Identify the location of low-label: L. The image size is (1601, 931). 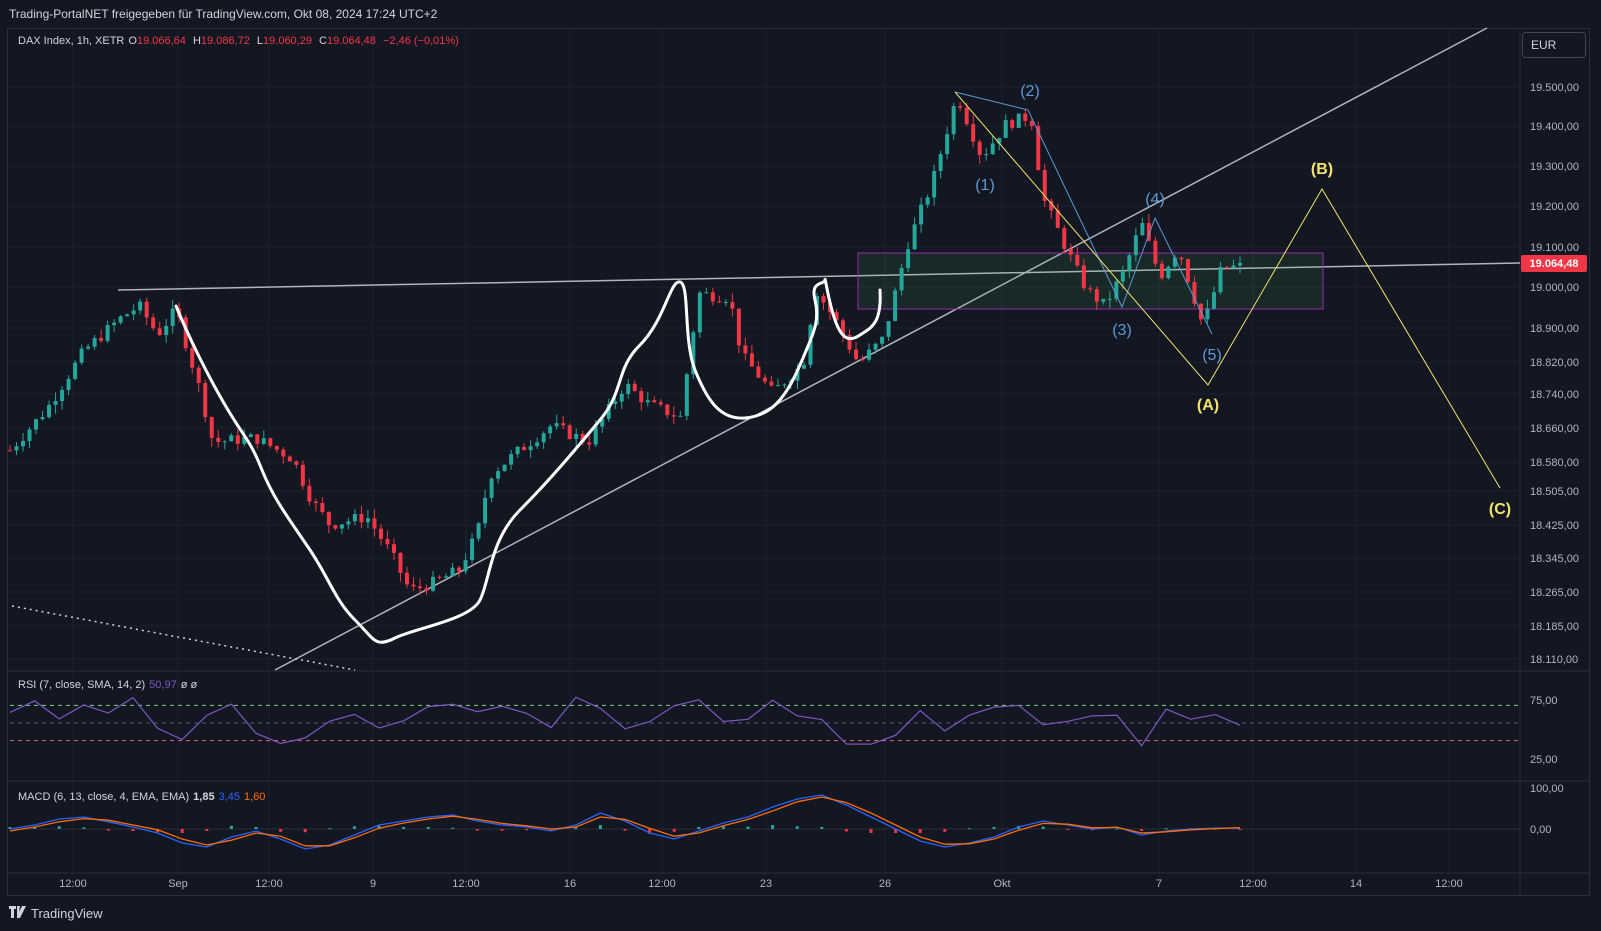
(260, 41).